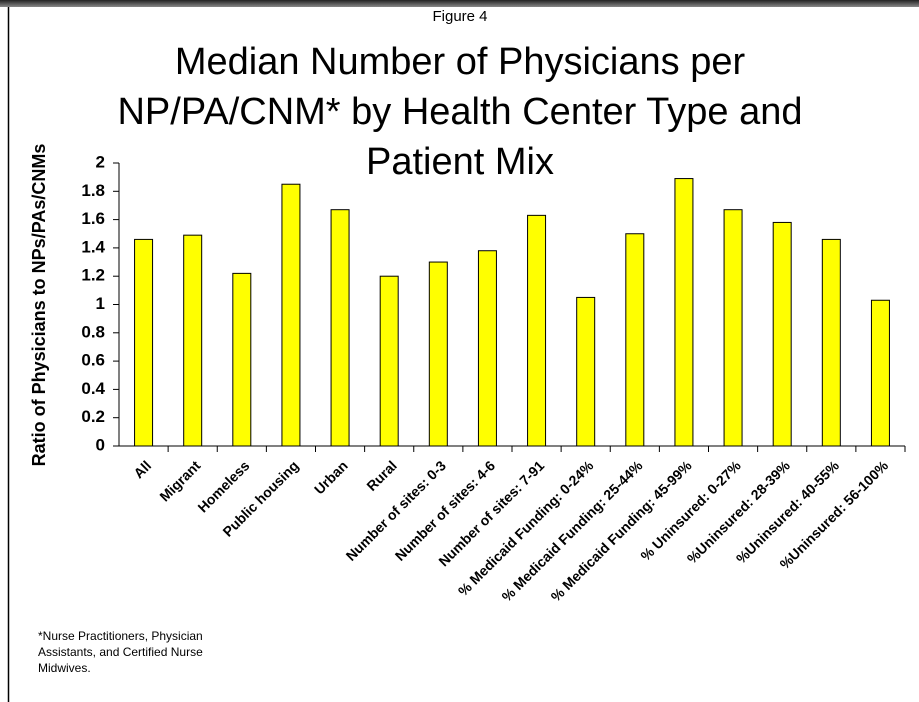 This screenshot has height=702, width=919. I want to click on x-tick-label: Migrant, so click(179, 480).